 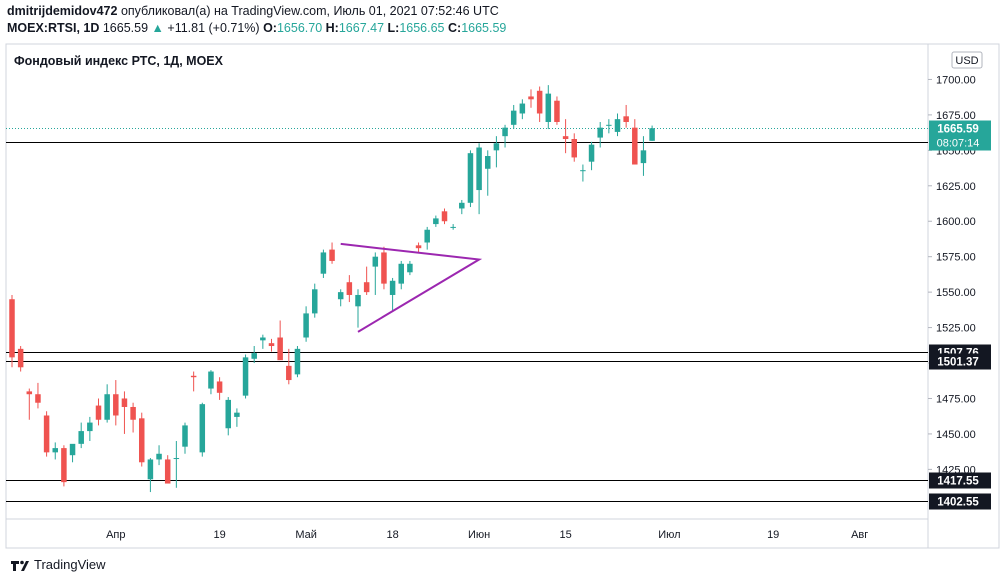 What do you see at coordinates (773, 535) in the screenshot?
I see `x-tick-label: 19` at bounding box center [773, 535].